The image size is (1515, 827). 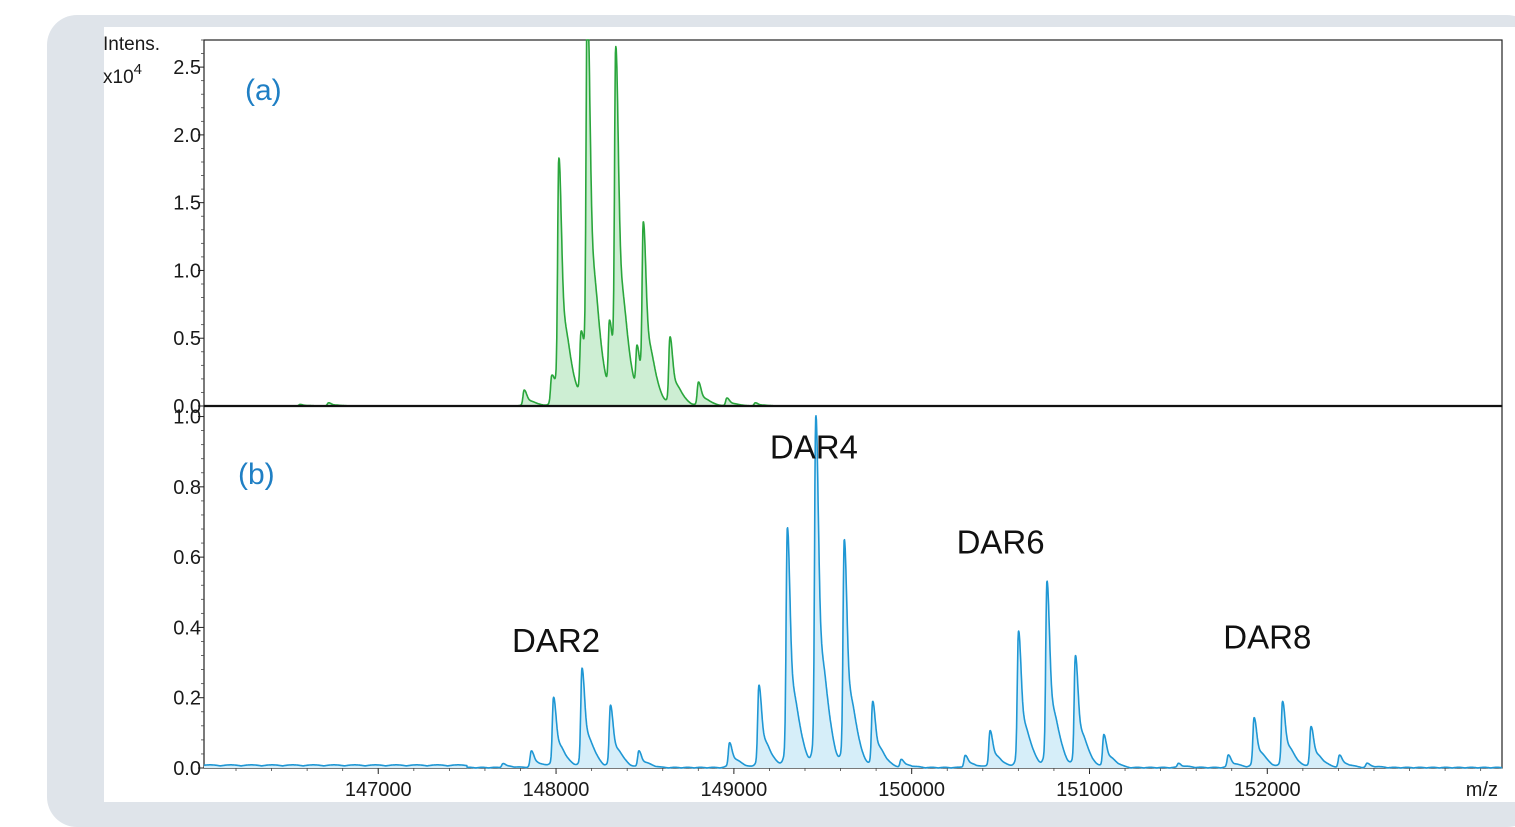 I want to click on peak-annotations: DAR2 DAR4 DAR6 DAR8, so click(x=911, y=544).